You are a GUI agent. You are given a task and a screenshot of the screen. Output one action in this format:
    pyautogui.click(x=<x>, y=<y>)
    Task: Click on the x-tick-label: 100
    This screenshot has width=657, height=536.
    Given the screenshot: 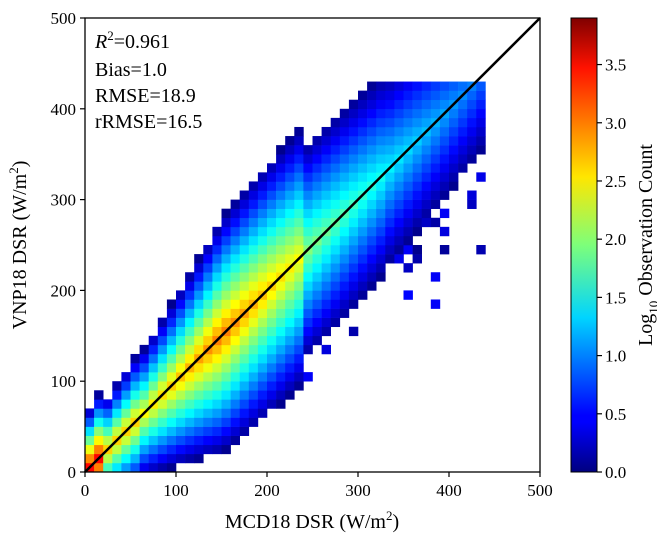 What is the action you would take?
    pyautogui.click(x=176, y=490)
    